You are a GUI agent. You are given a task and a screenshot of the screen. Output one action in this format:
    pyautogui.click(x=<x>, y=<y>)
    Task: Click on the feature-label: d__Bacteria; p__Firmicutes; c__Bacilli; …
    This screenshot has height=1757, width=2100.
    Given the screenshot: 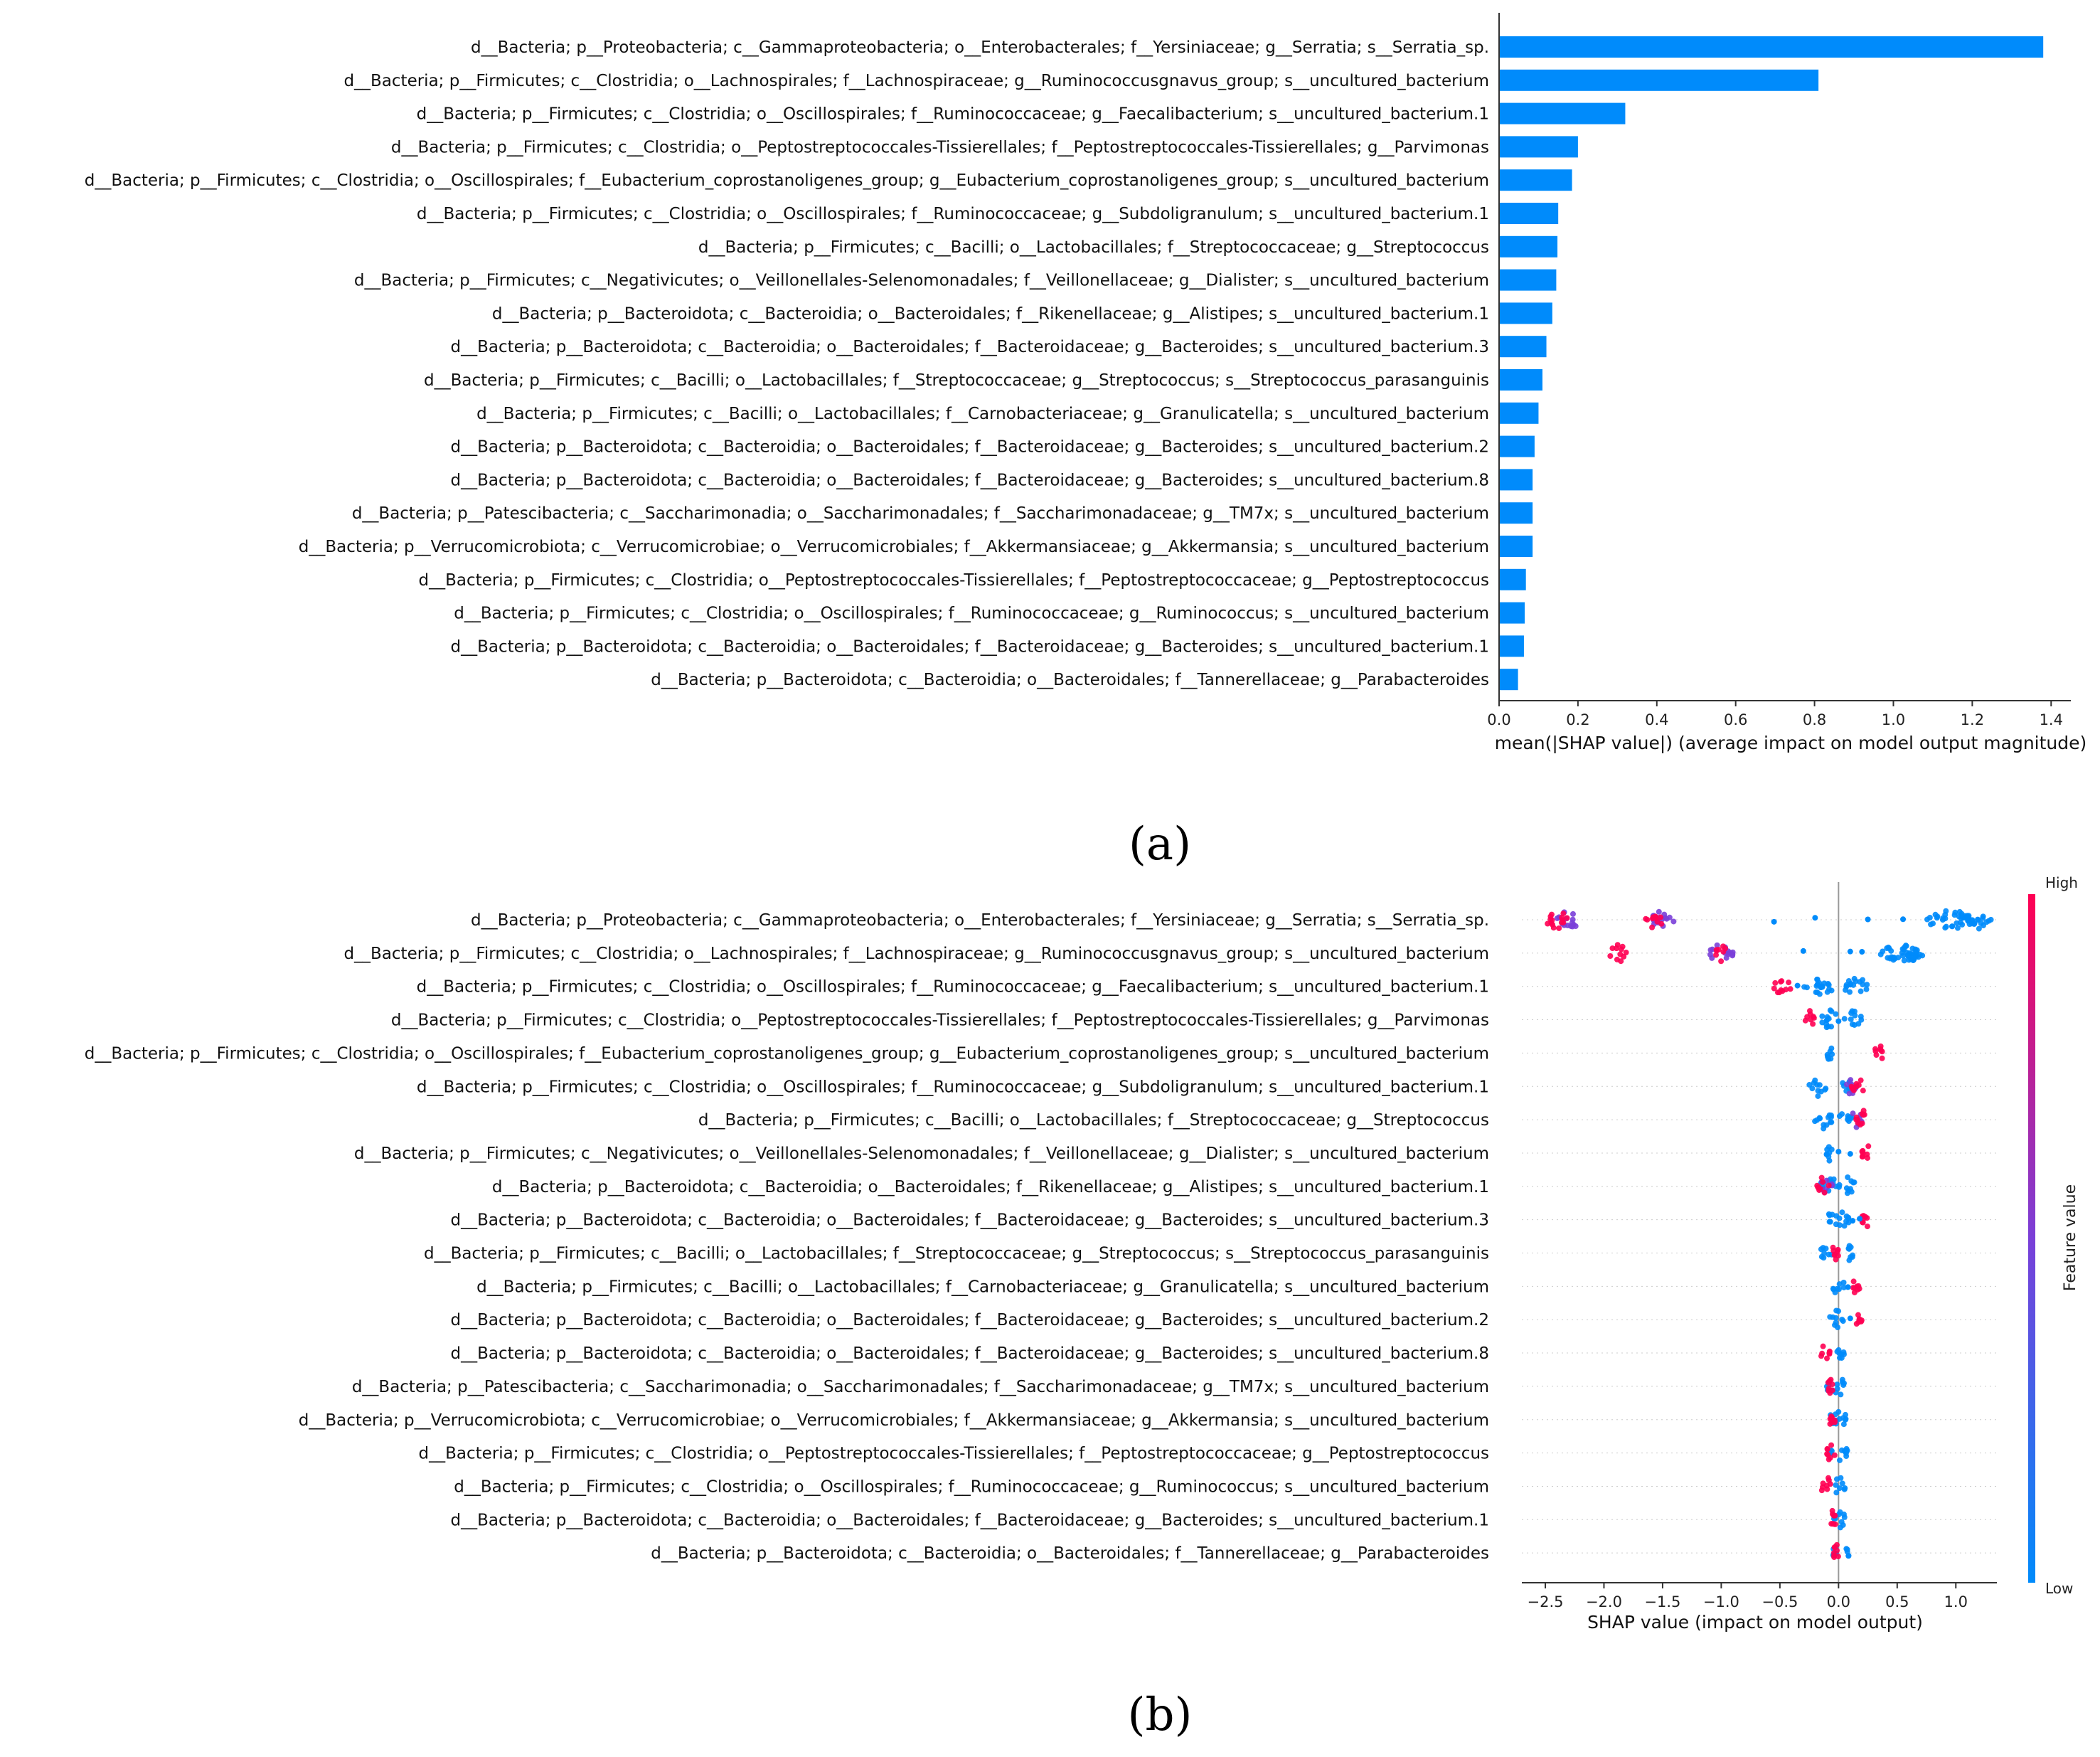 What is the action you would take?
    pyautogui.click(x=956, y=1254)
    